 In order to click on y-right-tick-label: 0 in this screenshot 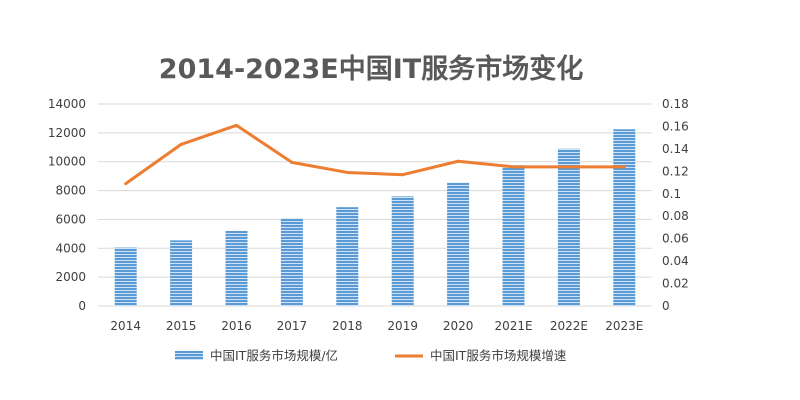, I will do `click(666, 306)`.